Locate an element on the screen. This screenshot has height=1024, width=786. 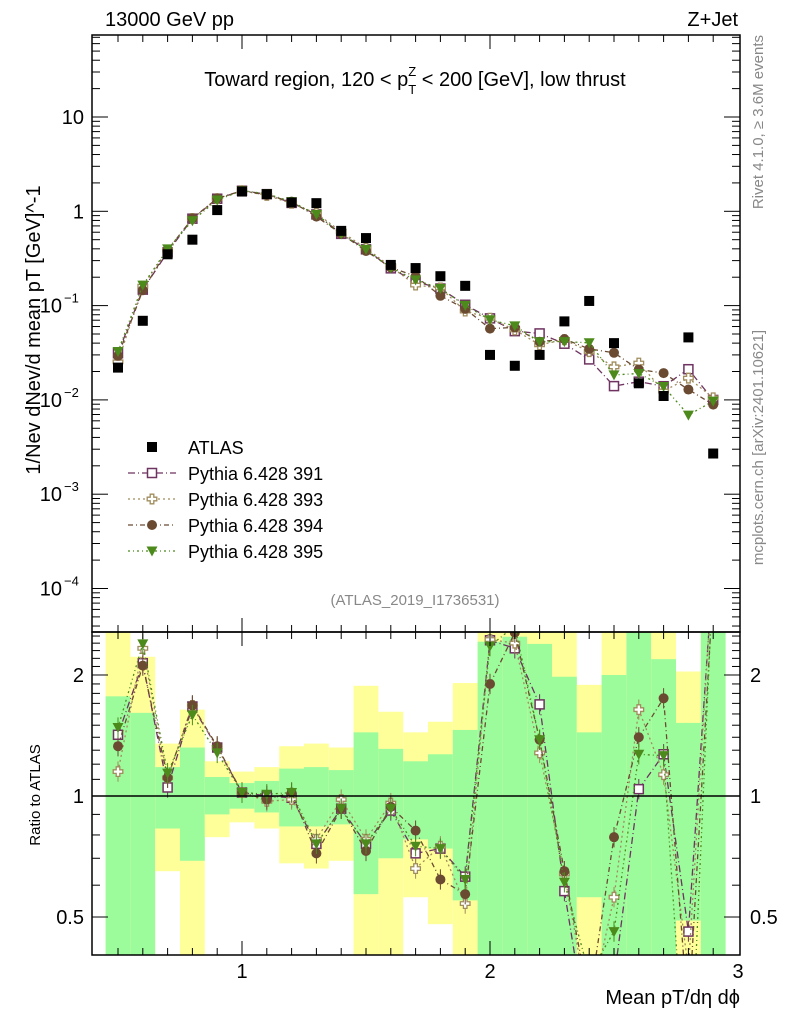
mcplots-label: mcplots.cern.ch [arXiv:2401.10621] is located at coordinates (758, 447).